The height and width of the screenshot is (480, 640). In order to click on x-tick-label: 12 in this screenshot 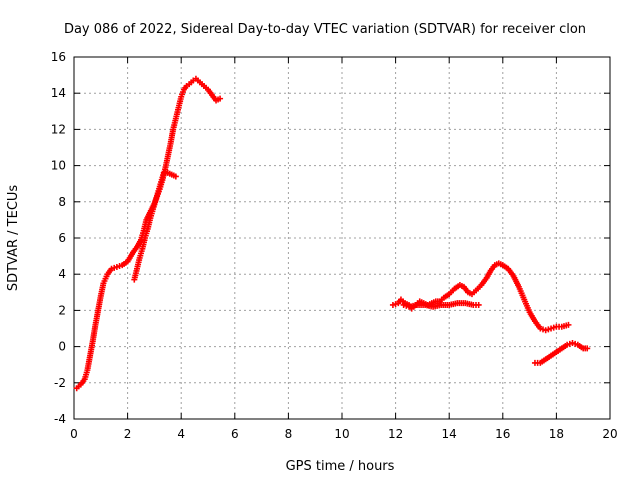, I will do `click(395, 434)`.